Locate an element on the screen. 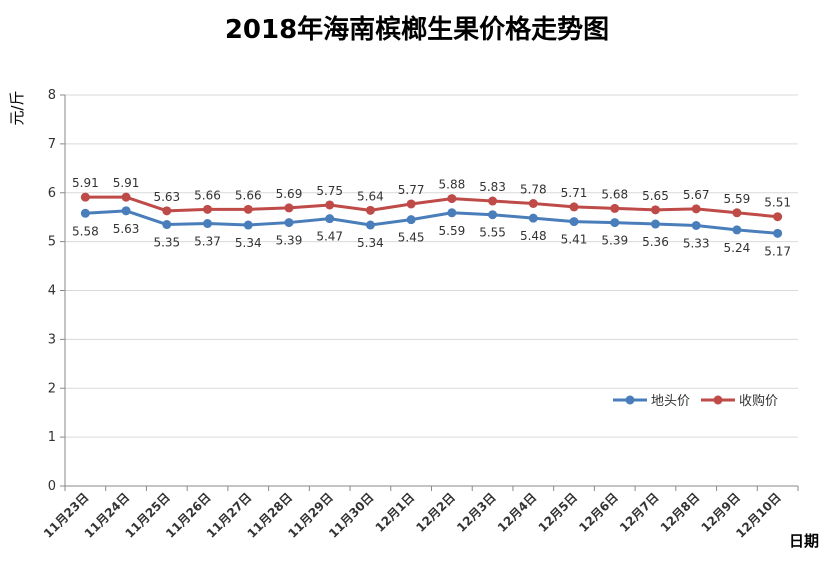 Image resolution: width=834 pixels, height=569 pixels. data-label: 5.17 is located at coordinates (777, 251).